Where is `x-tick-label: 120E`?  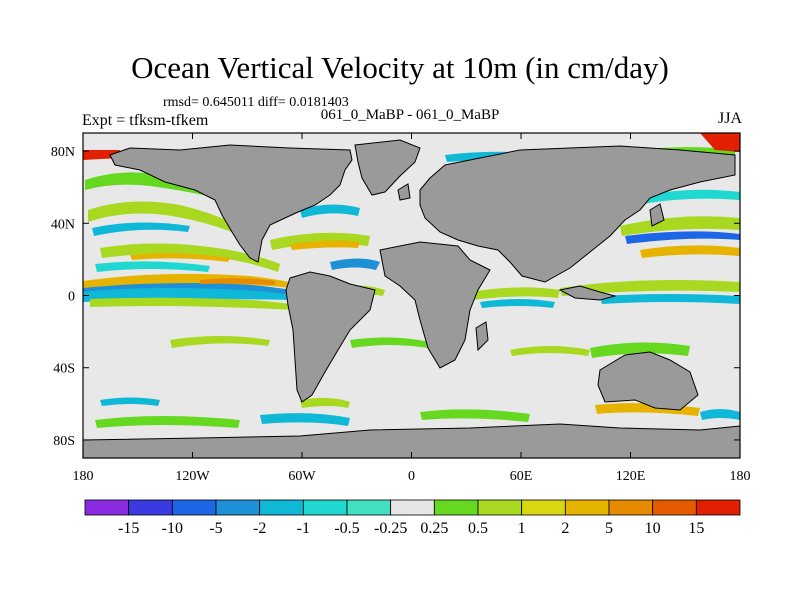
x-tick-label: 120E is located at coordinates (631, 476).